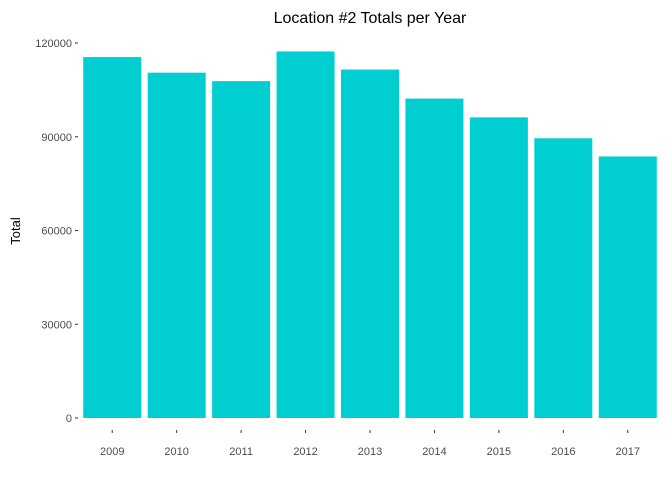 Image resolution: width=672 pixels, height=480 pixels. I want to click on y-axis-label: Total, so click(15, 231).